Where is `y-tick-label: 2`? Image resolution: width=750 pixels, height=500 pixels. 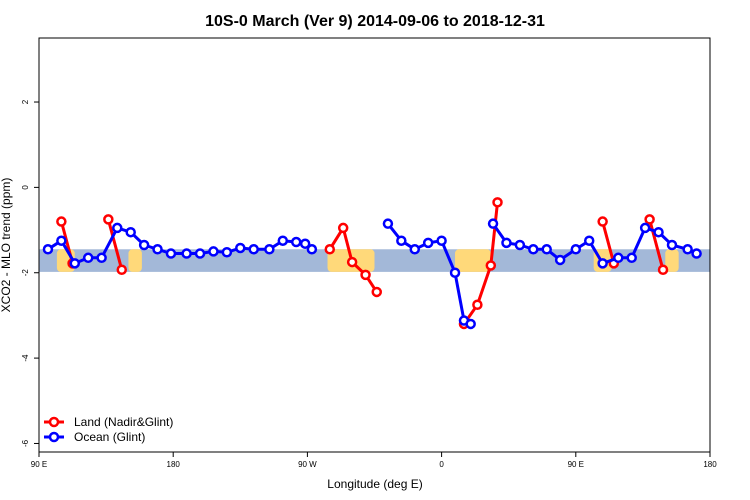
y-tick-label: 2 is located at coordinates (25, 101).